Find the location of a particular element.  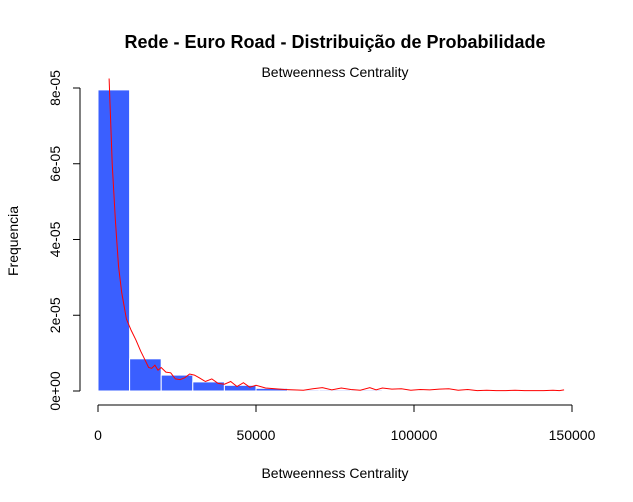

y-tick-label: 0e+00 is located at coordinates (55, 391).